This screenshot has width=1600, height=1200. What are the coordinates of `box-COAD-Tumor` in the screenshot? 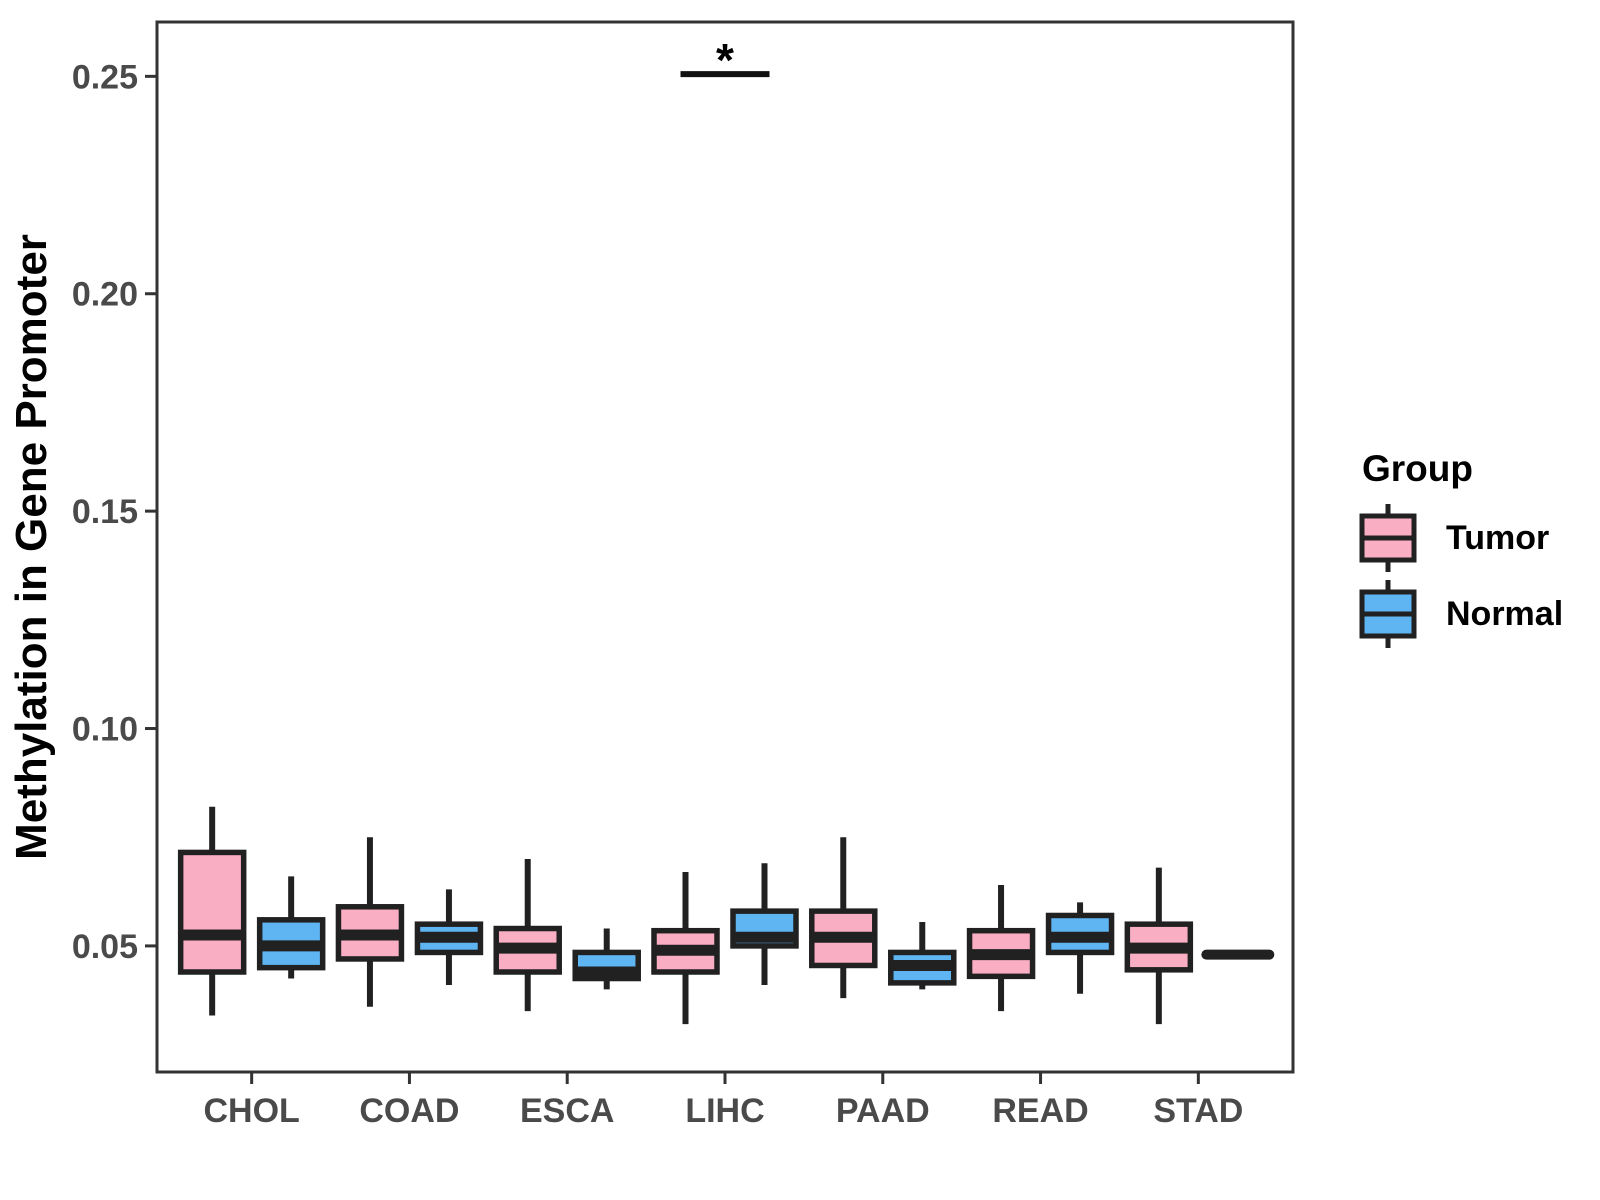 It's located at (370, 922).